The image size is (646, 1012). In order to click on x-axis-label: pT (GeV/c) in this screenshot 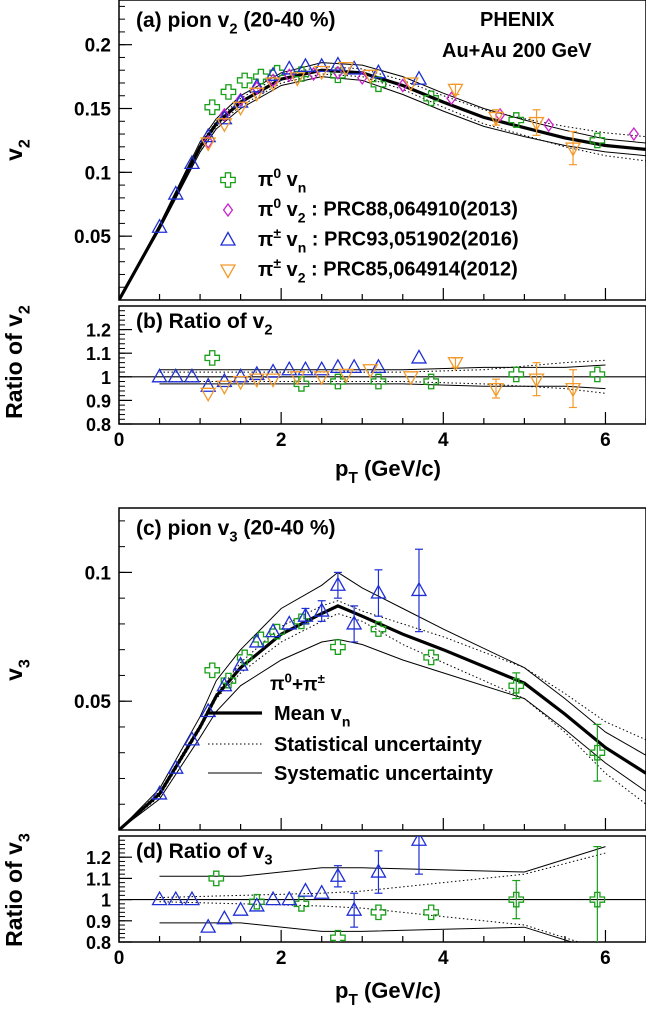, I will do `click(388, 471)`.